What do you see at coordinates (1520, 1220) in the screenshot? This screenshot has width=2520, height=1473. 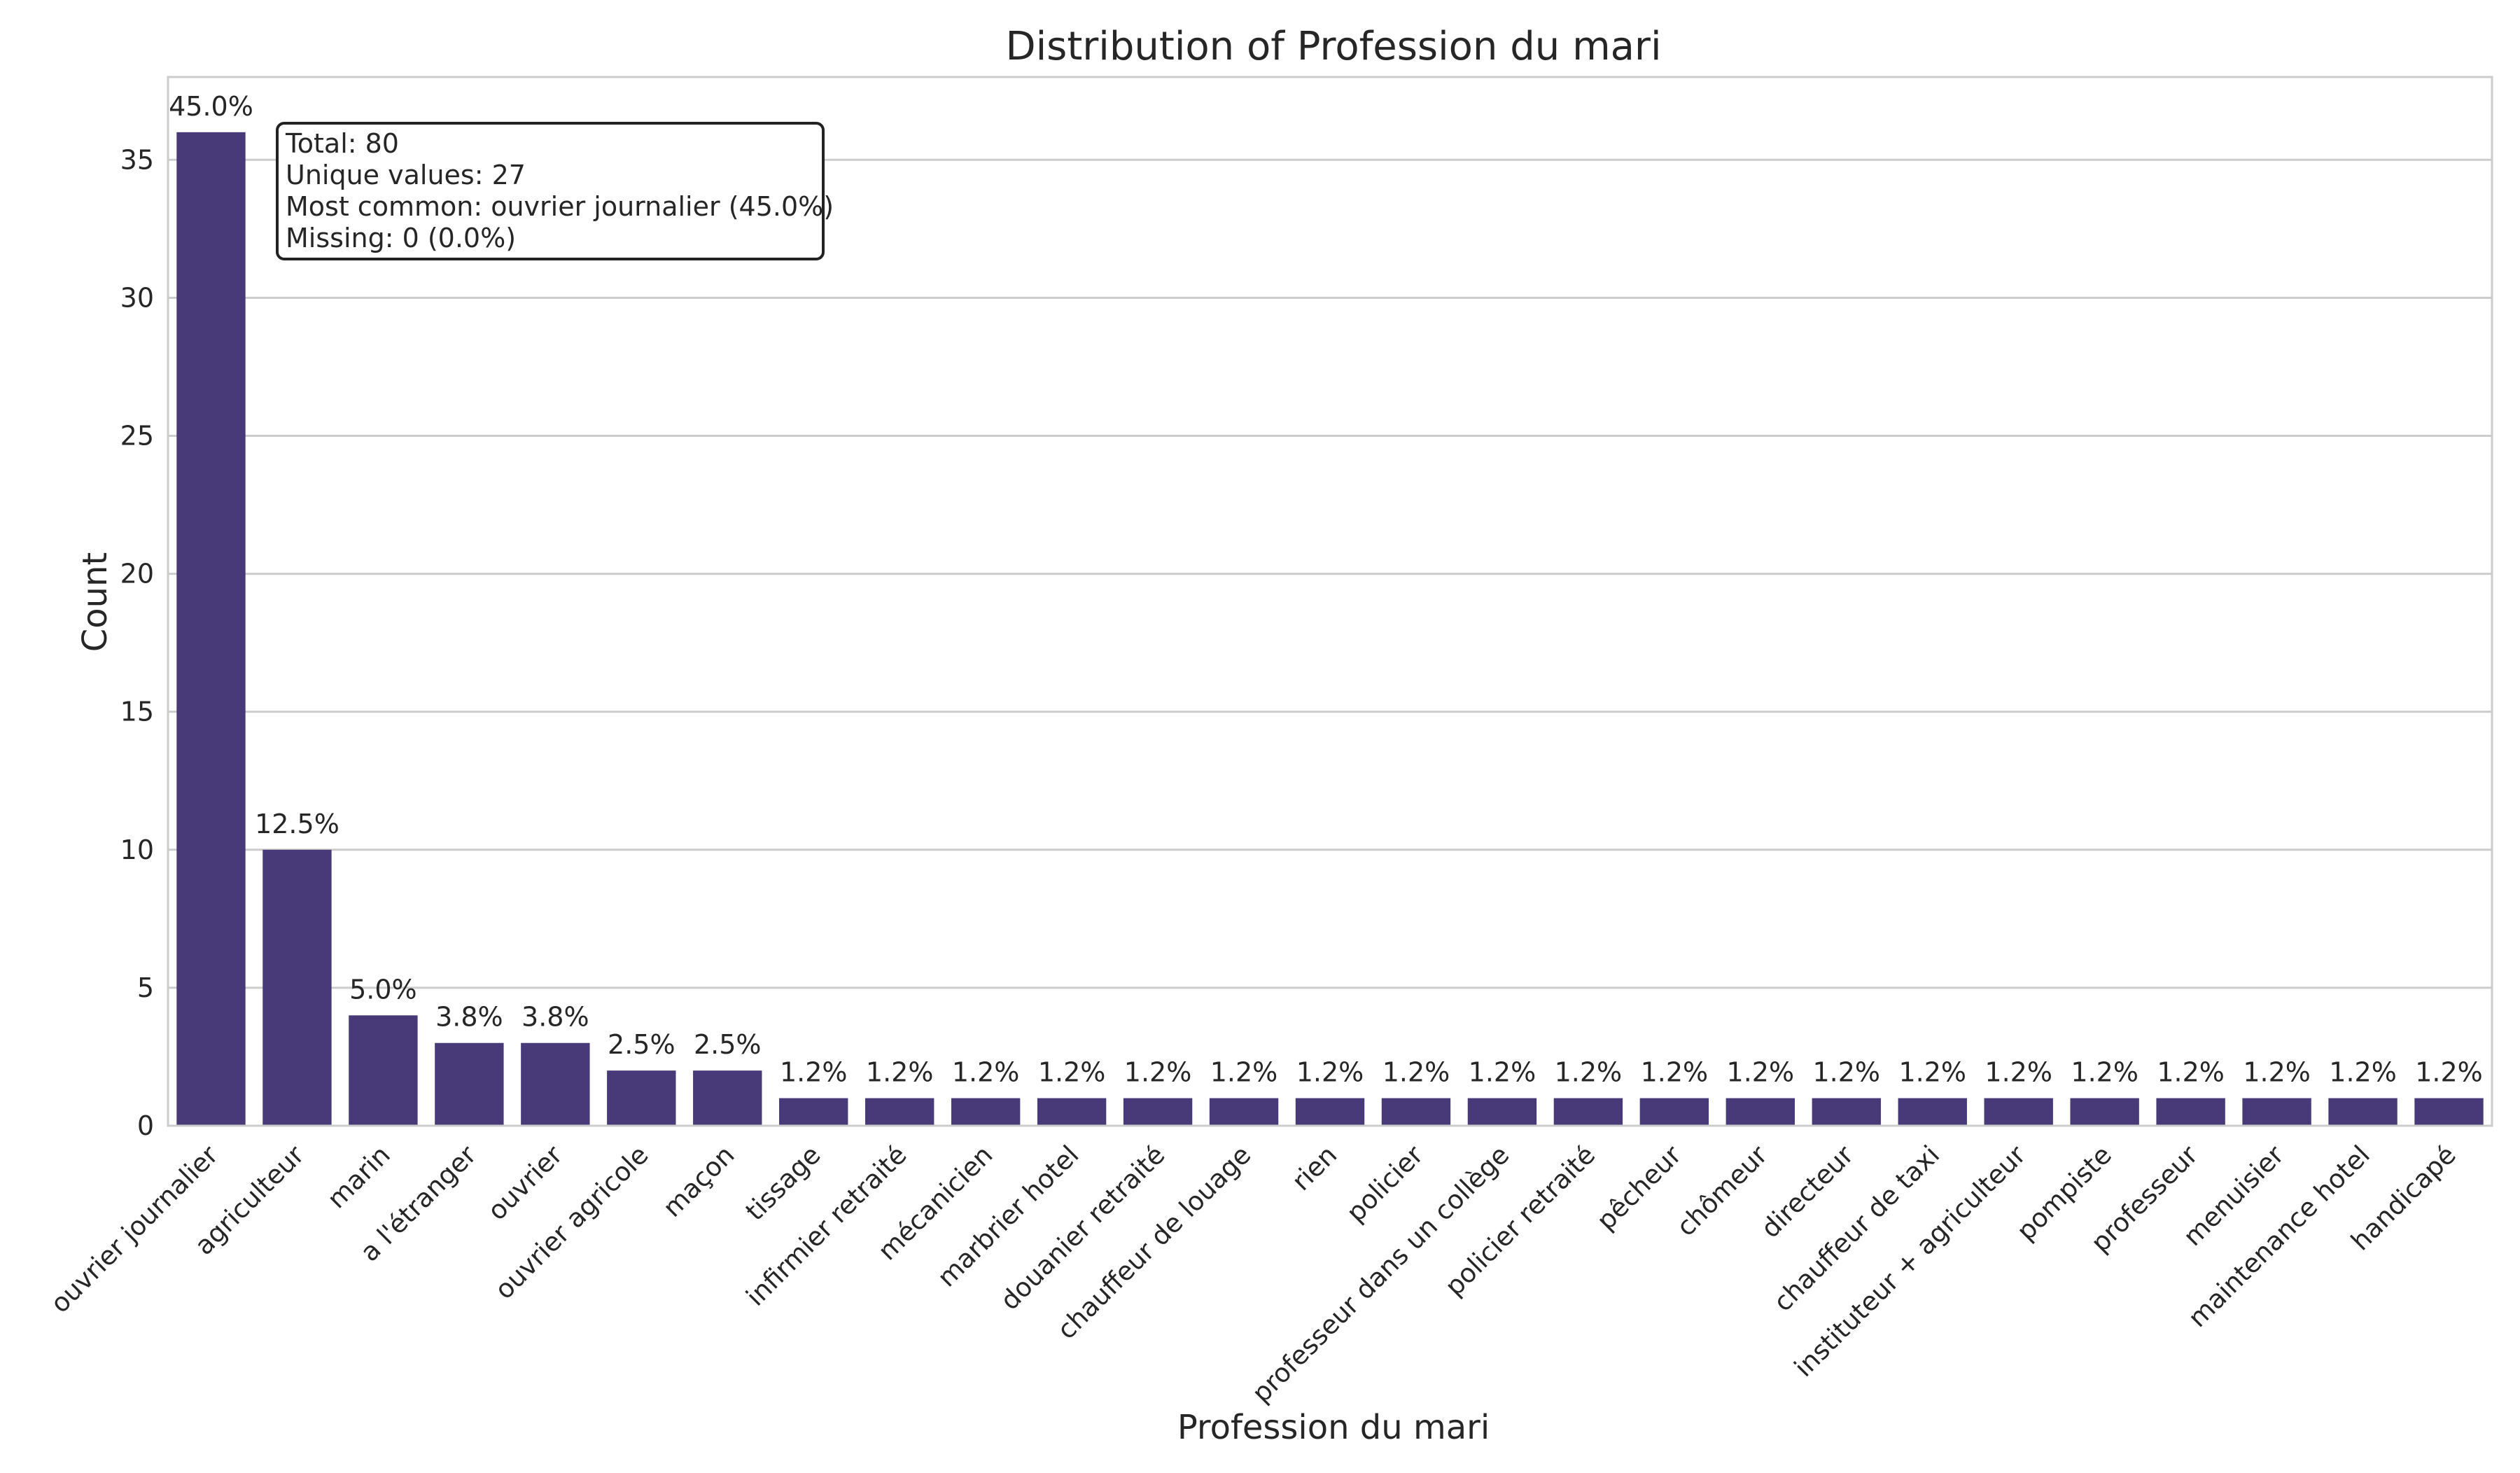 I see `x-tick-label: policier retraité` at bounding box center [1520, 1220].